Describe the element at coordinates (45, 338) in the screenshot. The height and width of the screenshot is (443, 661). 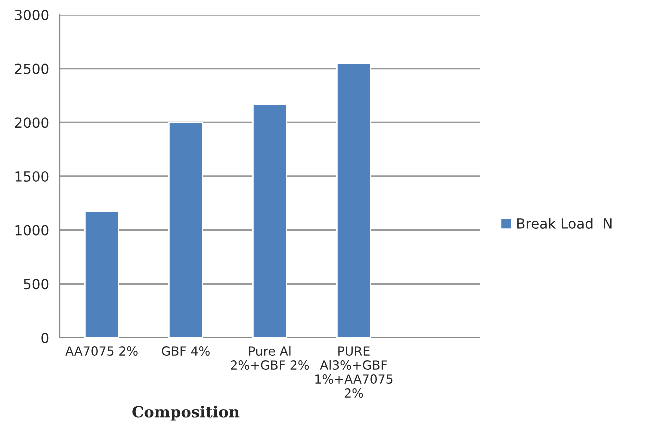
I see `y-tick-label: 0` at that location.